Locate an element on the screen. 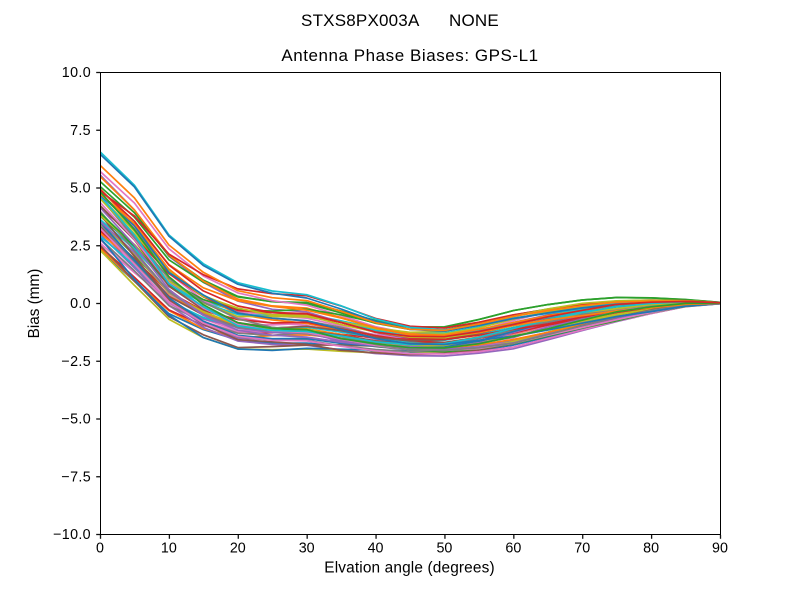 The image size is (800, 600). svg-text: 0 is located at coordinates (100, 549).